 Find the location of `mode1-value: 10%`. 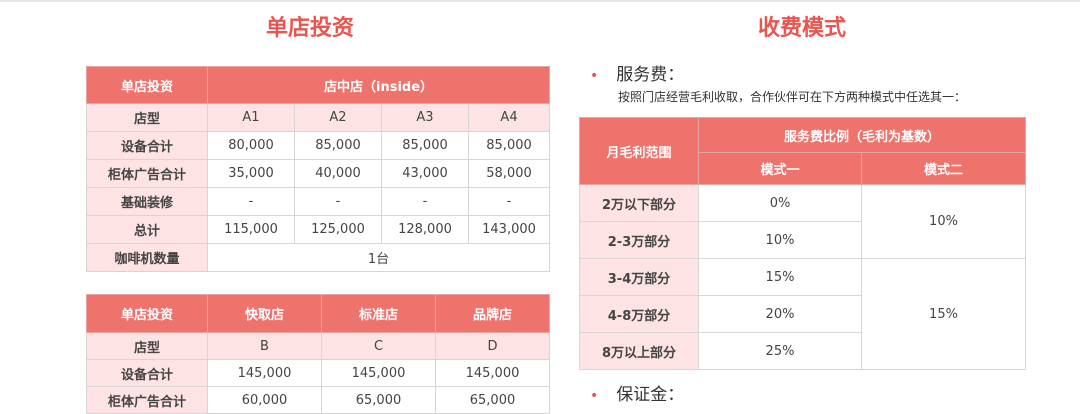

mode1-value: 10% is located at coordinates (780, 240).